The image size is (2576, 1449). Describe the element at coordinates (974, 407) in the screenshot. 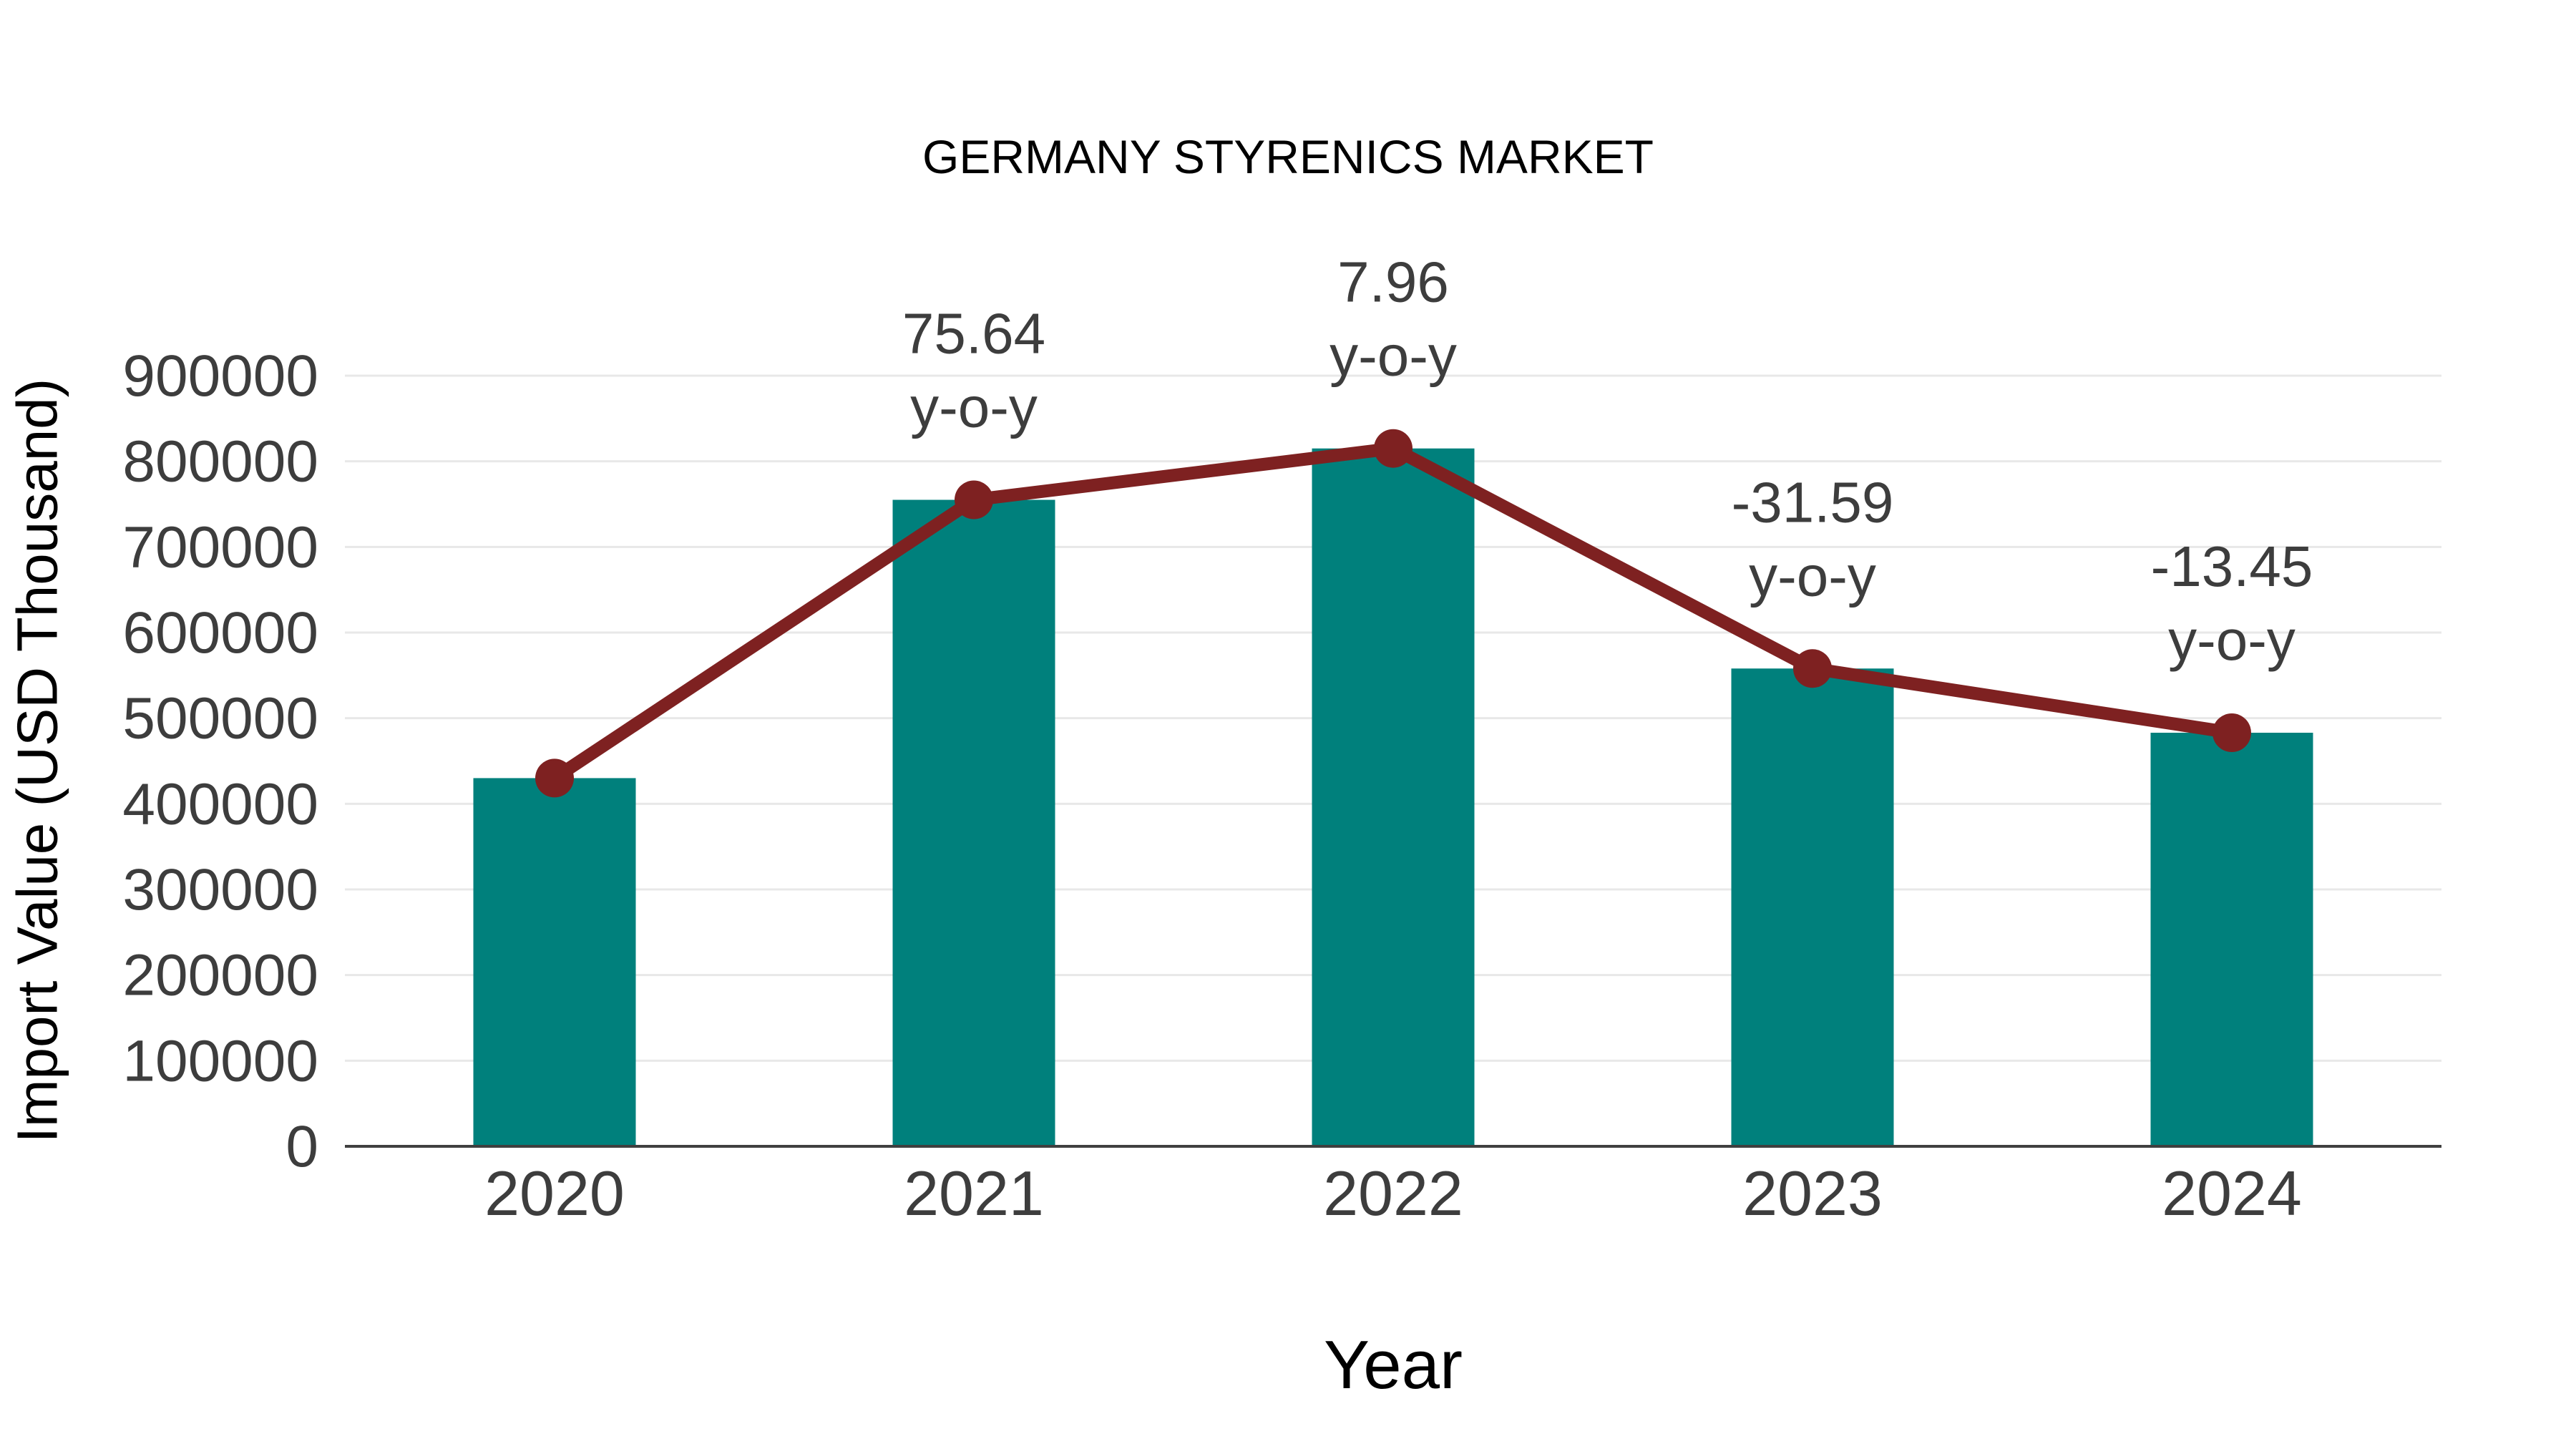

I see `yoy-suffix-2021: y-o-y` at that location.